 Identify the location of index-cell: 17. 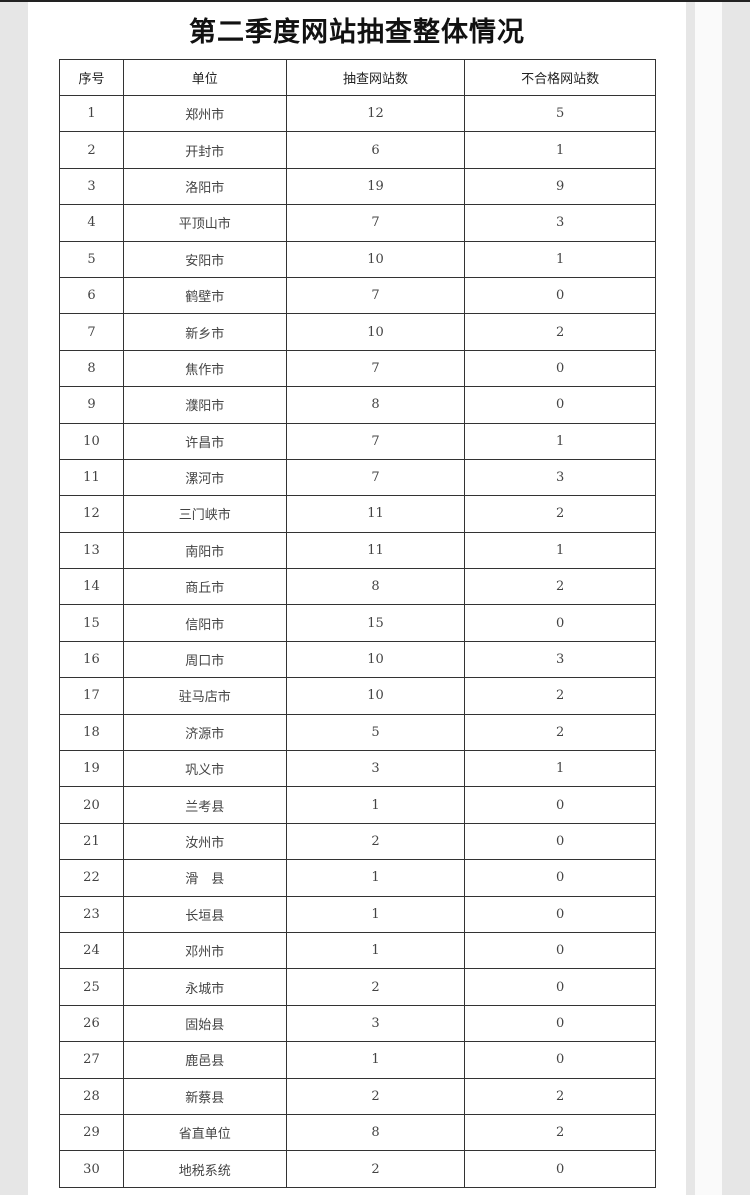
(91, 696).